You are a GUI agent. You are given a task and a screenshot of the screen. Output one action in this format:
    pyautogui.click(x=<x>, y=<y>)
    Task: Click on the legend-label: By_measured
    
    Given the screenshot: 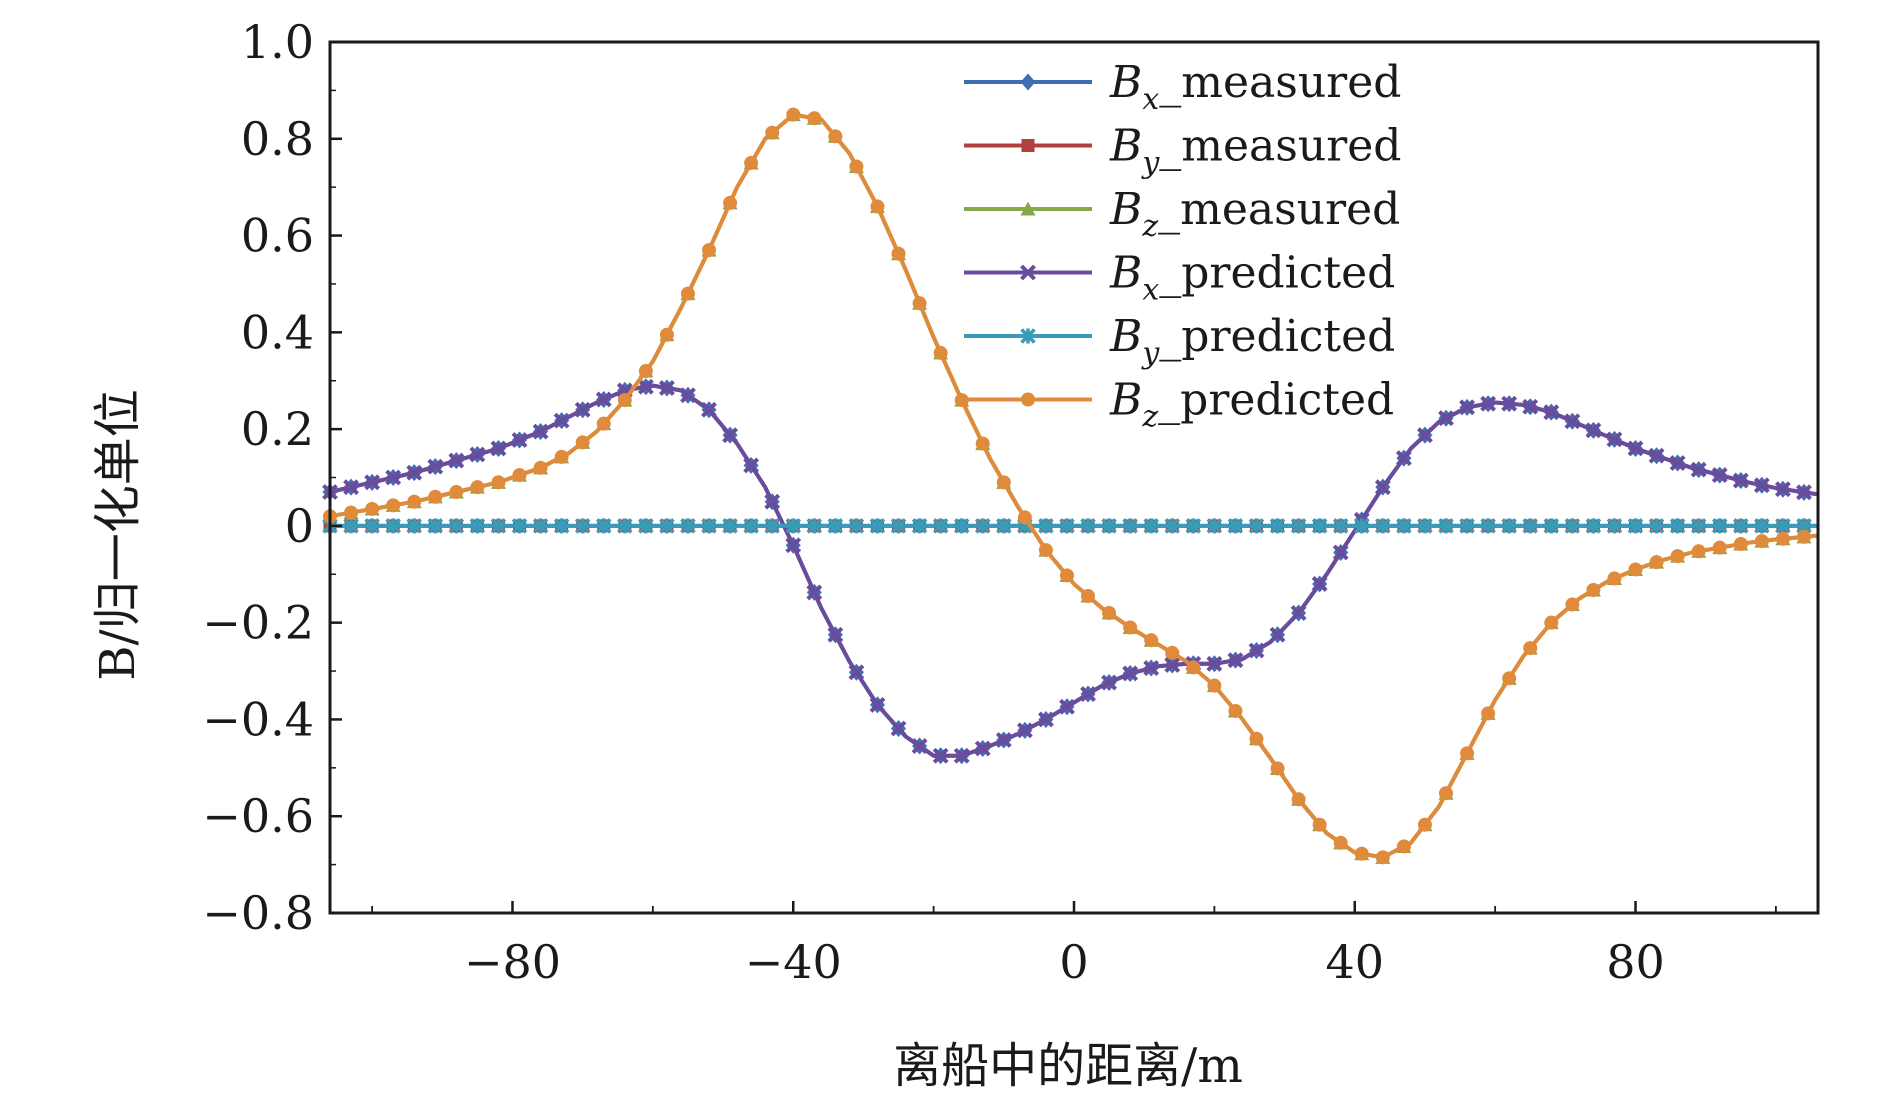 What is the action you would take?
    pyautogui.click(x=1255, y=151)
    